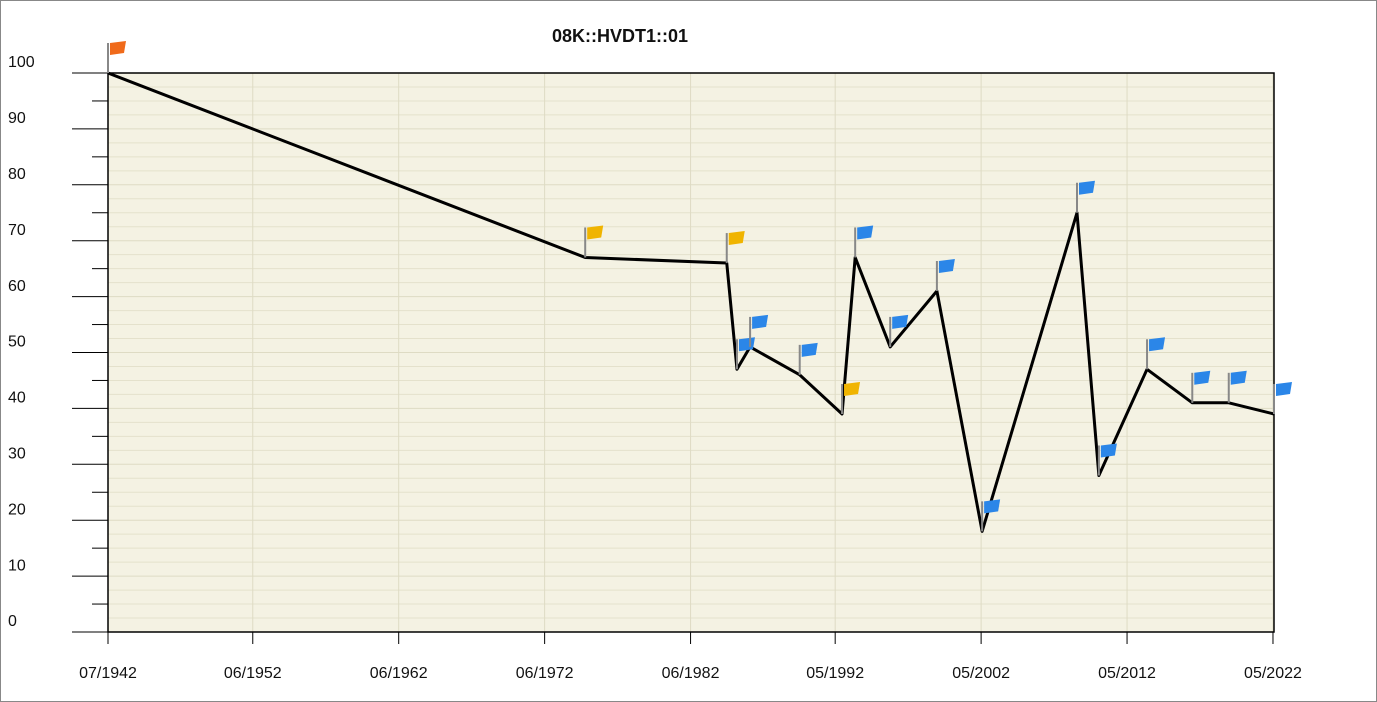  What do you see at coordinates (545, 673) in the screenshot?
I see `x-tick-label: 06/1972` at bounding box center [545, 673].